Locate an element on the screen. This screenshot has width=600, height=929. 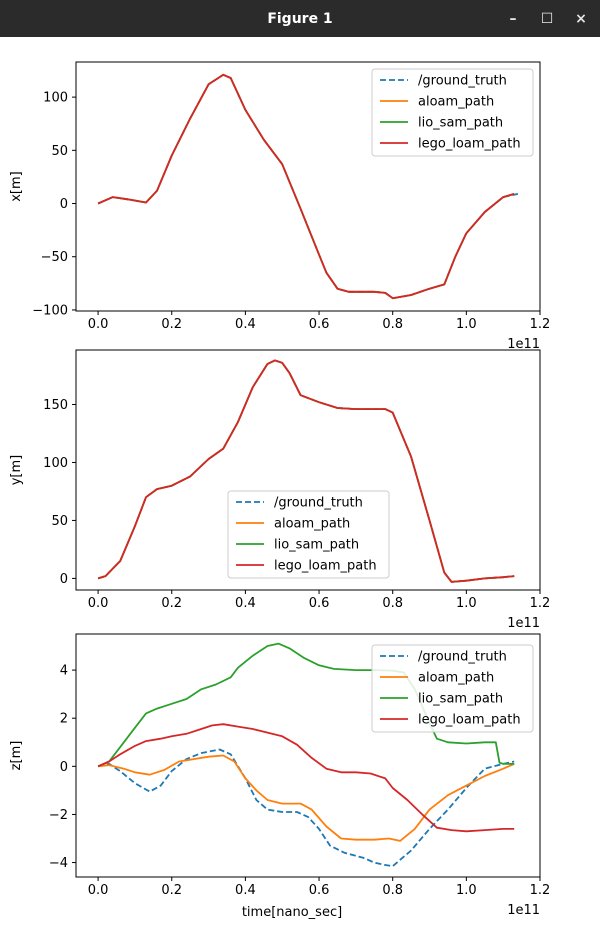
series-line-aloam_path is located at coordinates (306, 798).